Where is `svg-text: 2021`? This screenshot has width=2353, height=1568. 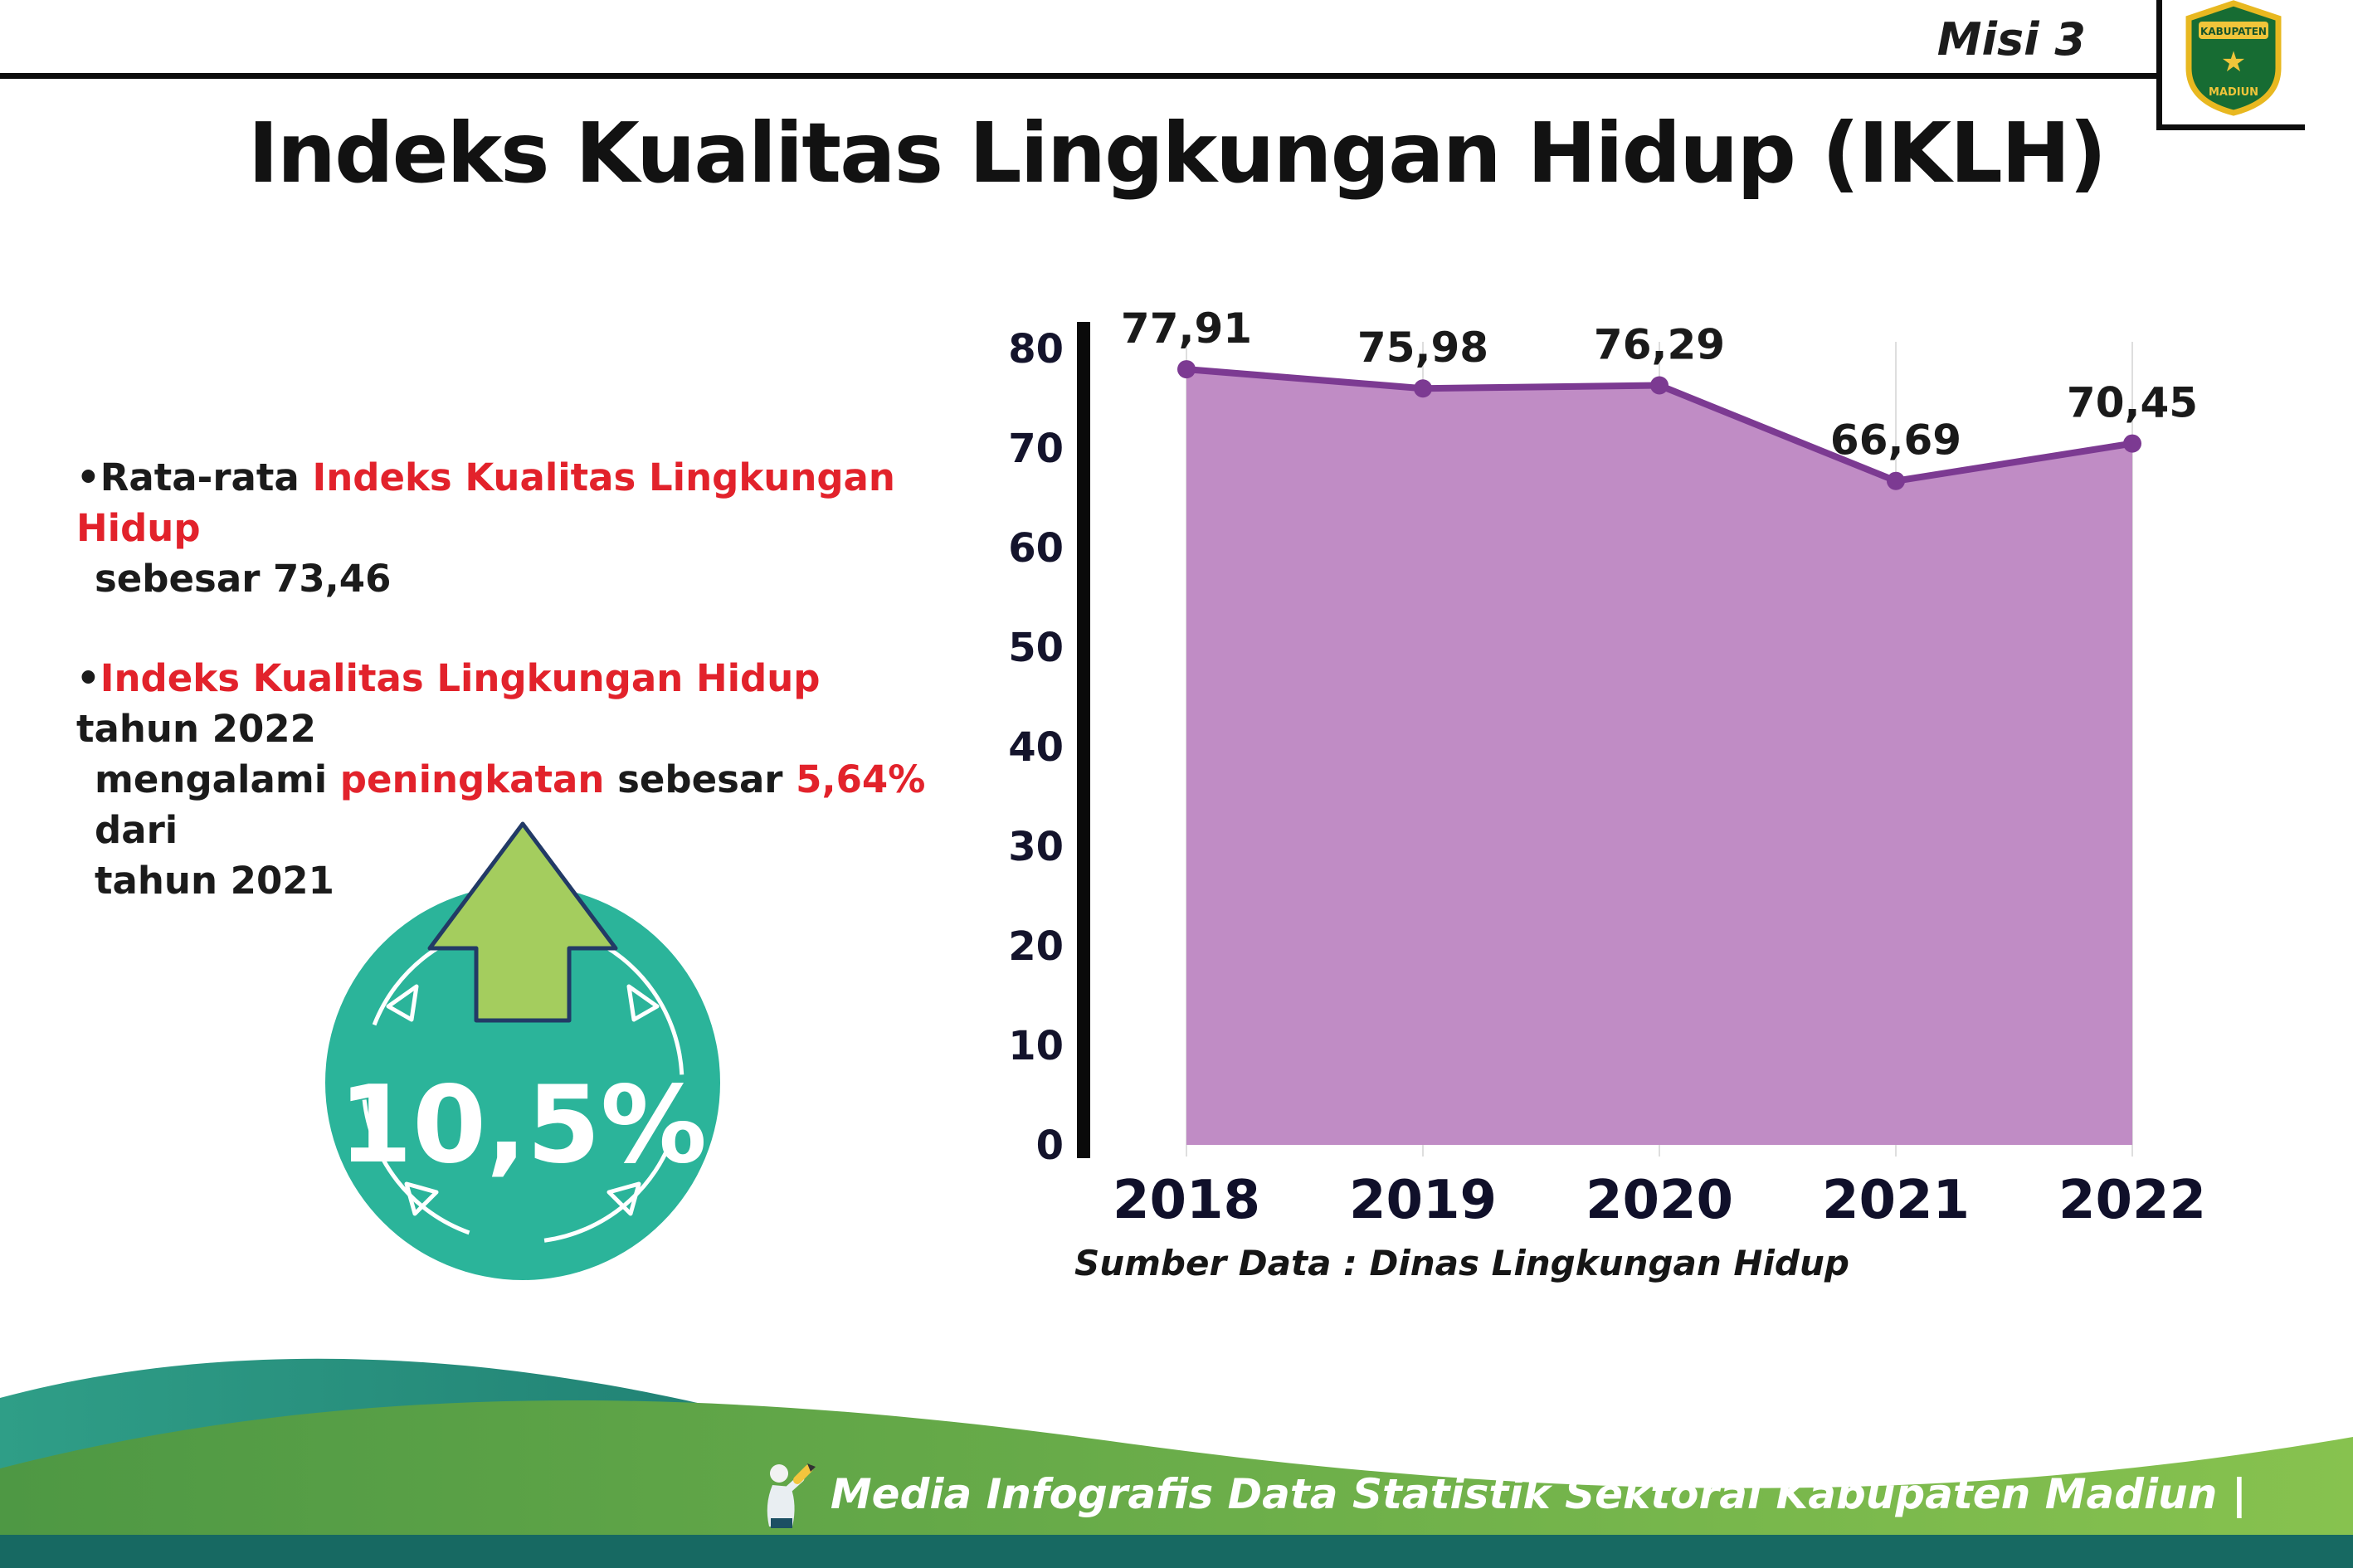 svg-text: 2021 is located at coordinates (1896, 1200).